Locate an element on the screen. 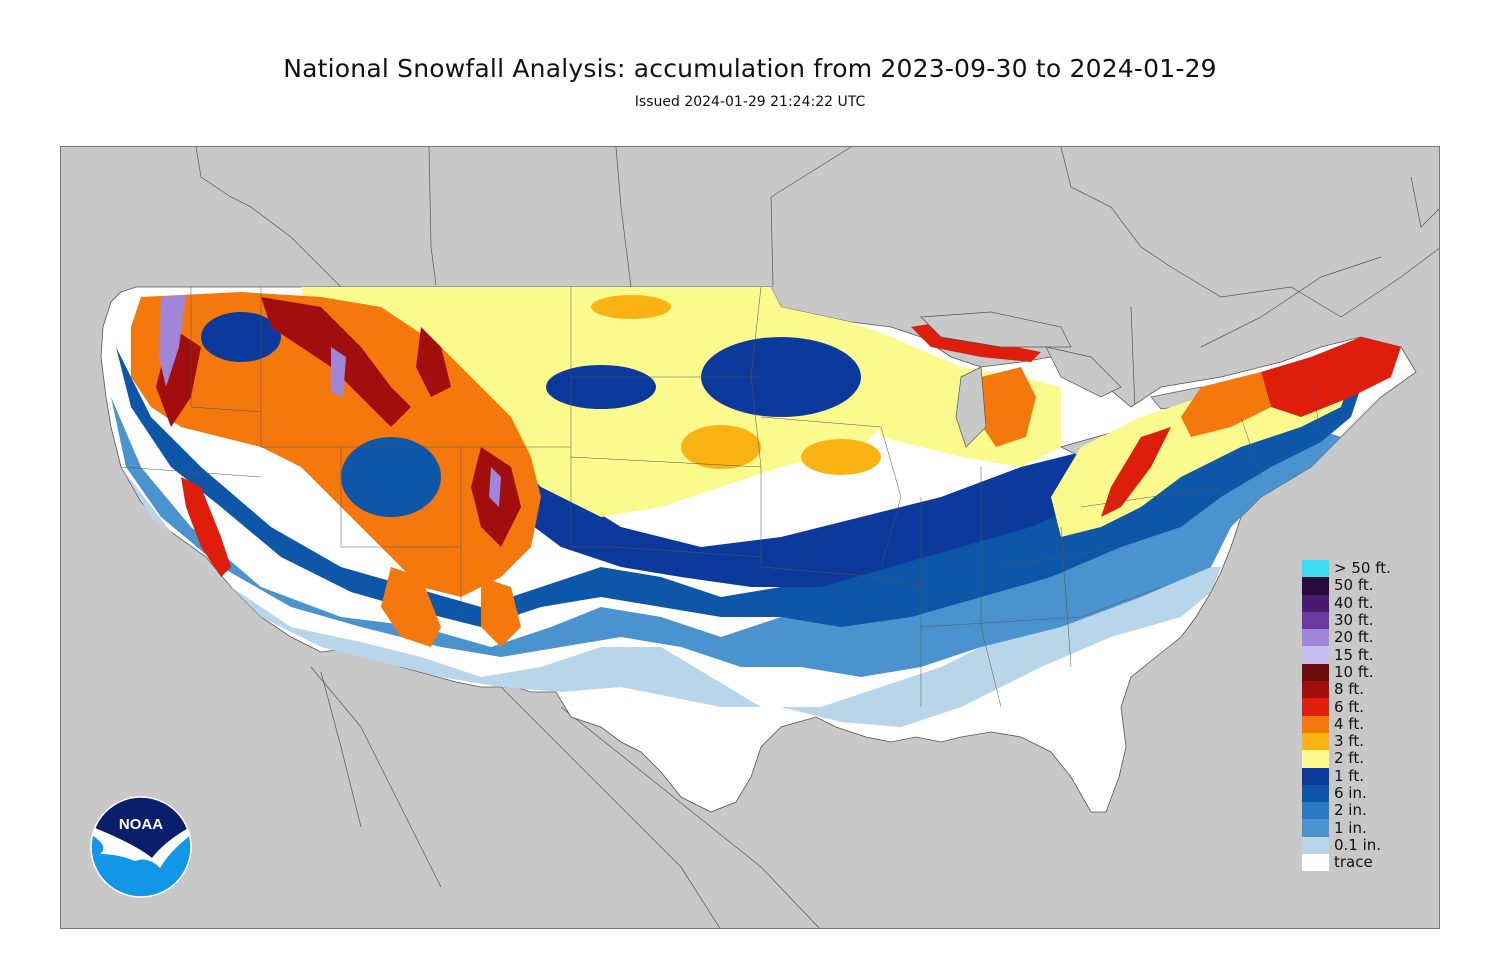 Image resolution: width=1500 pixels, height=978 pixels. legend-label: 4 ft. is located at coordinates (1349, 723).